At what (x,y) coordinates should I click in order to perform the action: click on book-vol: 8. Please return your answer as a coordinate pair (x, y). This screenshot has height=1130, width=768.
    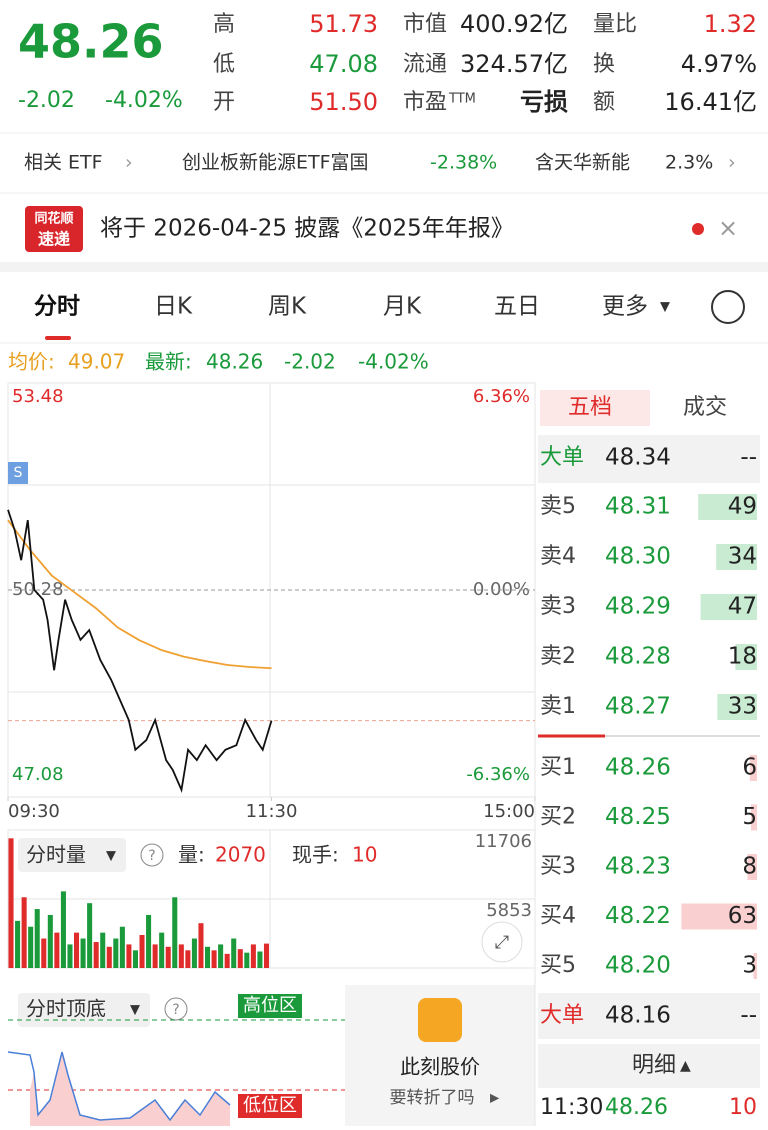
    Looking at the image, I should click on (749, 867).